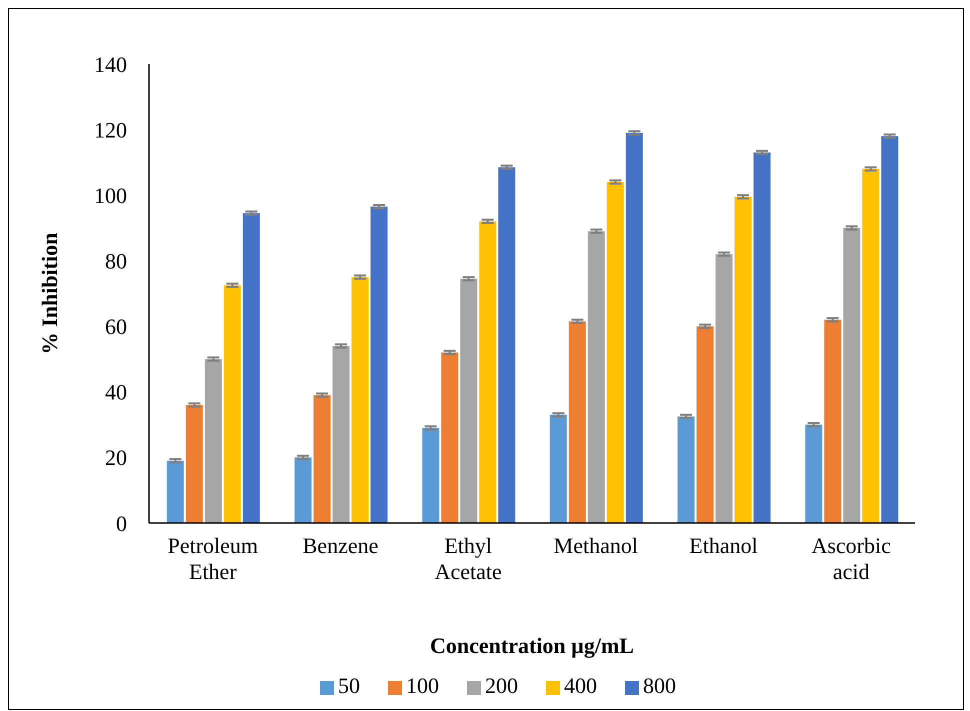 This screenshot has width=970, height=711. I want to click on x-tick-label: Ascorbic acid, so click(851, 558).